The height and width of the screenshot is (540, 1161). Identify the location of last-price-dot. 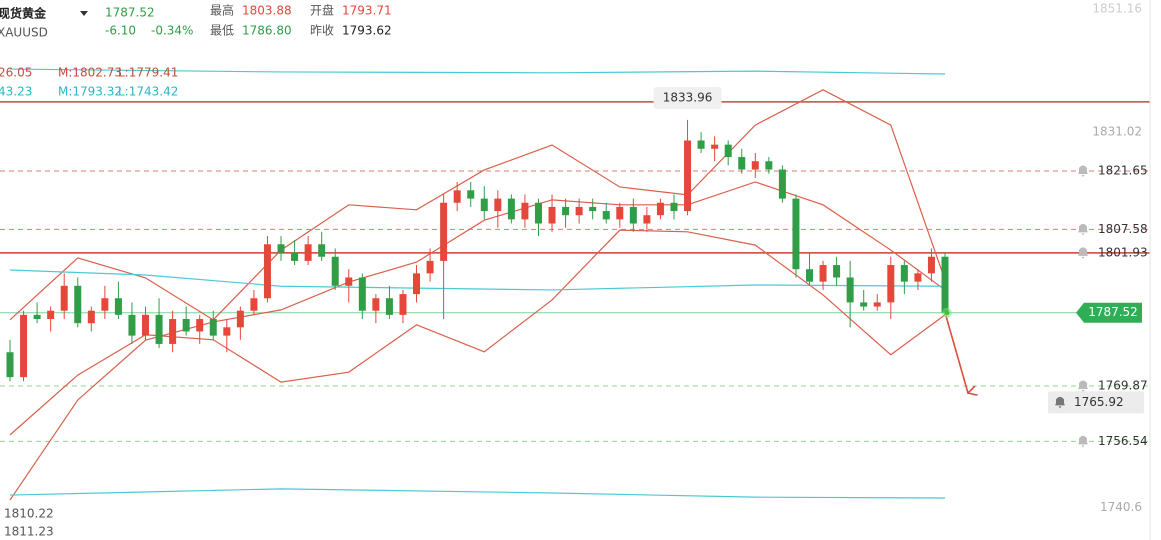
(947, 313).